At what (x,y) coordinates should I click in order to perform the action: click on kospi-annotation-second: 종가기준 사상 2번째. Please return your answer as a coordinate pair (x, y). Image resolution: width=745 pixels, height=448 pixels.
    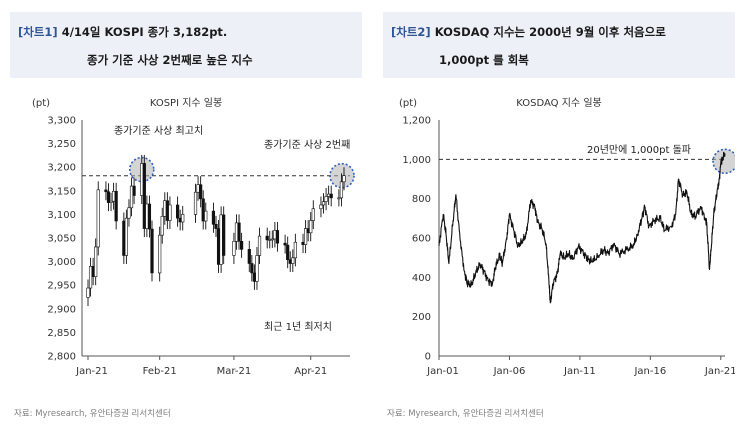
    Looking at the image, I should click on (307, 145).